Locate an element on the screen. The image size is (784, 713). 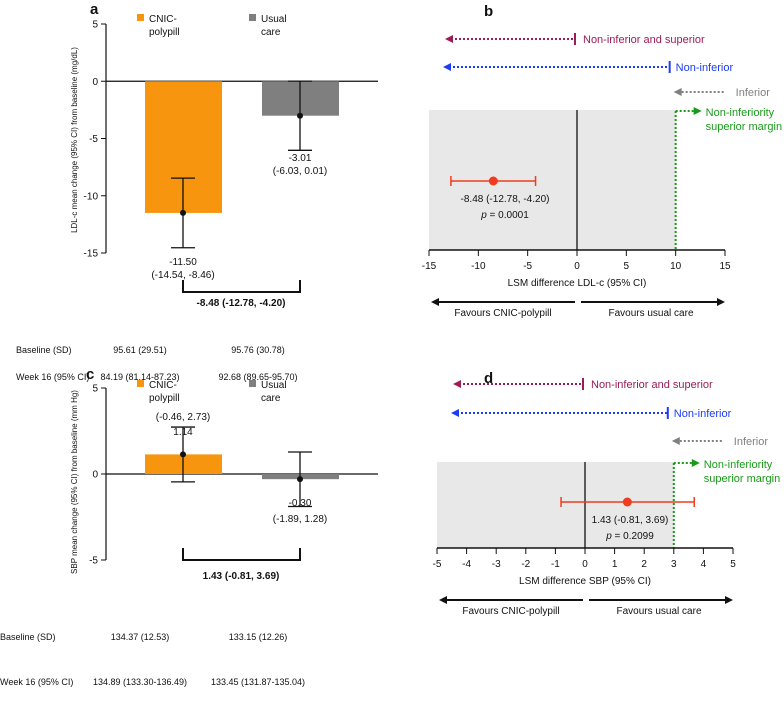
difference-label: 1.43 (-0.81, 3.69) is located at coordinates (241, 576).